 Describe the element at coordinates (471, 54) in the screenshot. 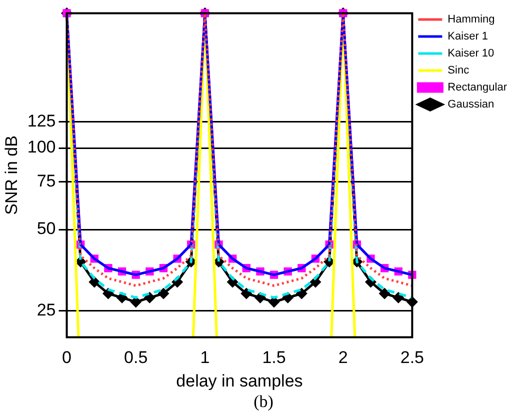

I see `legend-label: Kaiser 10` at that location.